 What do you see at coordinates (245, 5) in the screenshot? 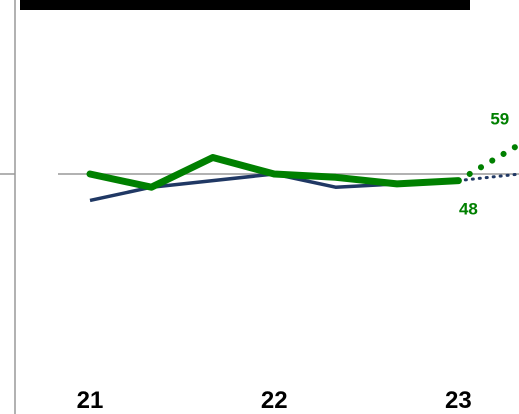
I see `top-black-bar` at bounding box center [245, 5].